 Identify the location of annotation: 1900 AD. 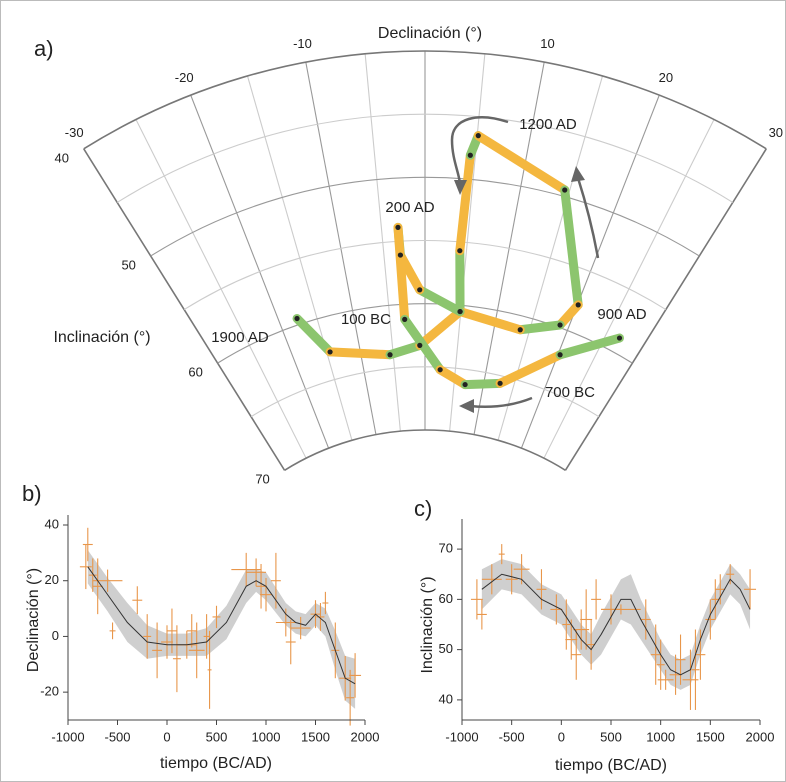
(240, 337).